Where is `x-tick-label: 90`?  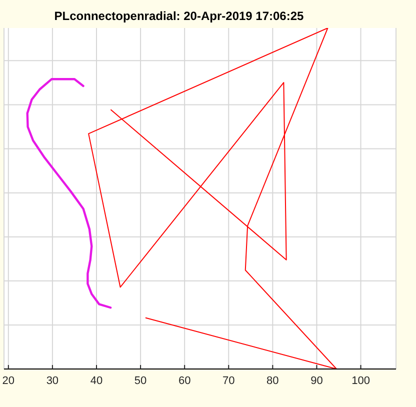 x-tick-label: 90 is located at coordinates (316, 381).